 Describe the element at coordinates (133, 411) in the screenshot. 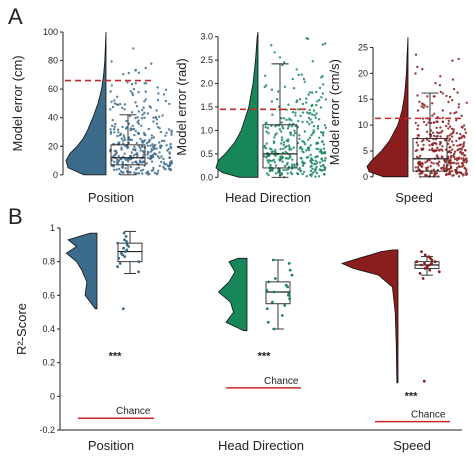

I see `chance-label: Chance` at that location.